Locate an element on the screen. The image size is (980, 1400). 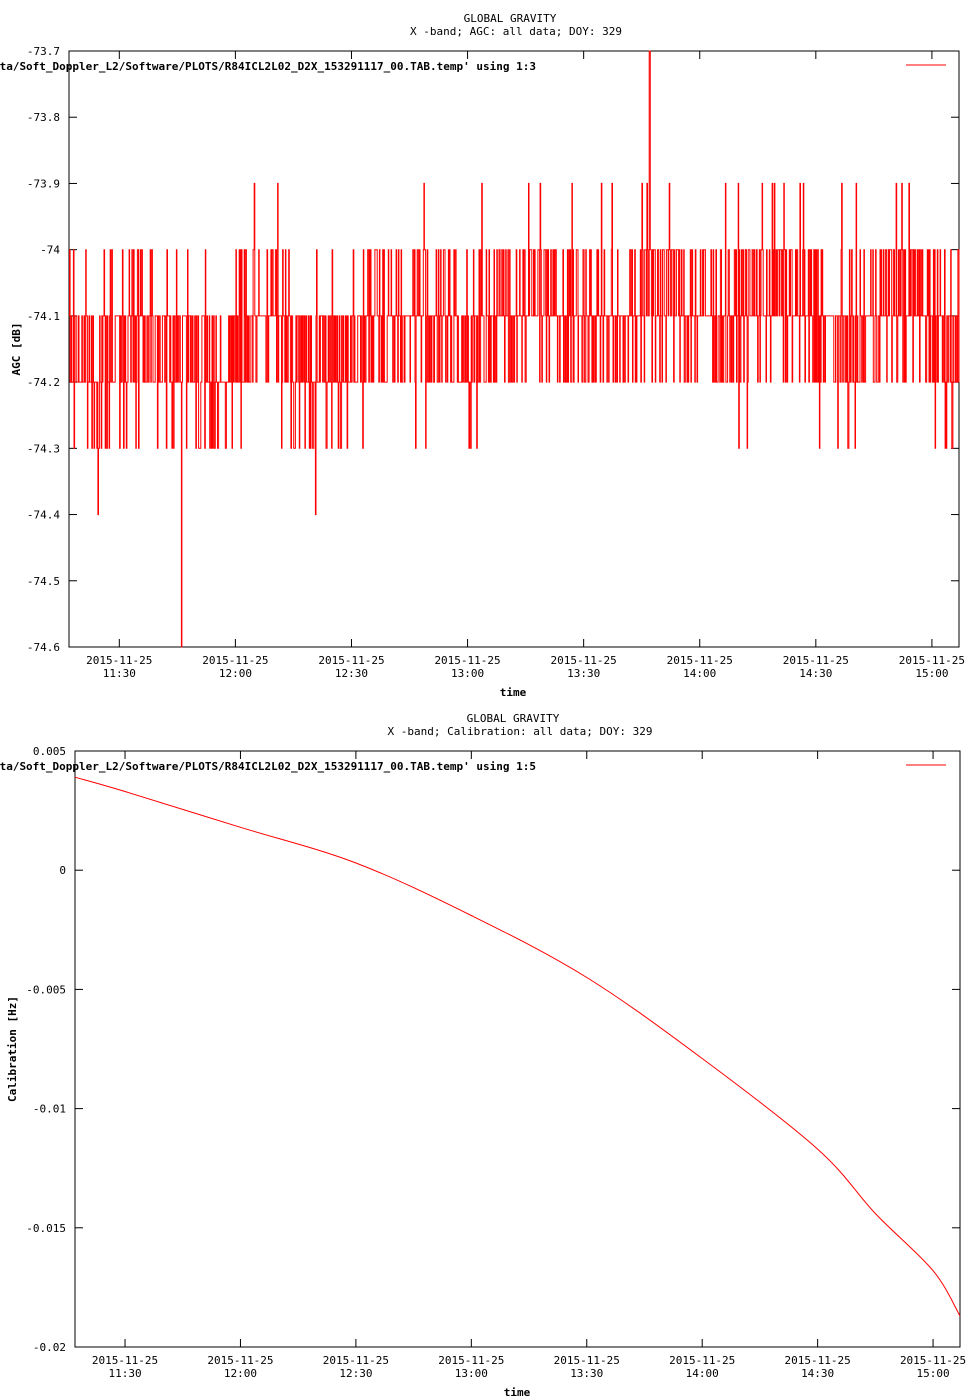
calibration-x-tick-time: 15:00 is located at coordinates (933, 1373).